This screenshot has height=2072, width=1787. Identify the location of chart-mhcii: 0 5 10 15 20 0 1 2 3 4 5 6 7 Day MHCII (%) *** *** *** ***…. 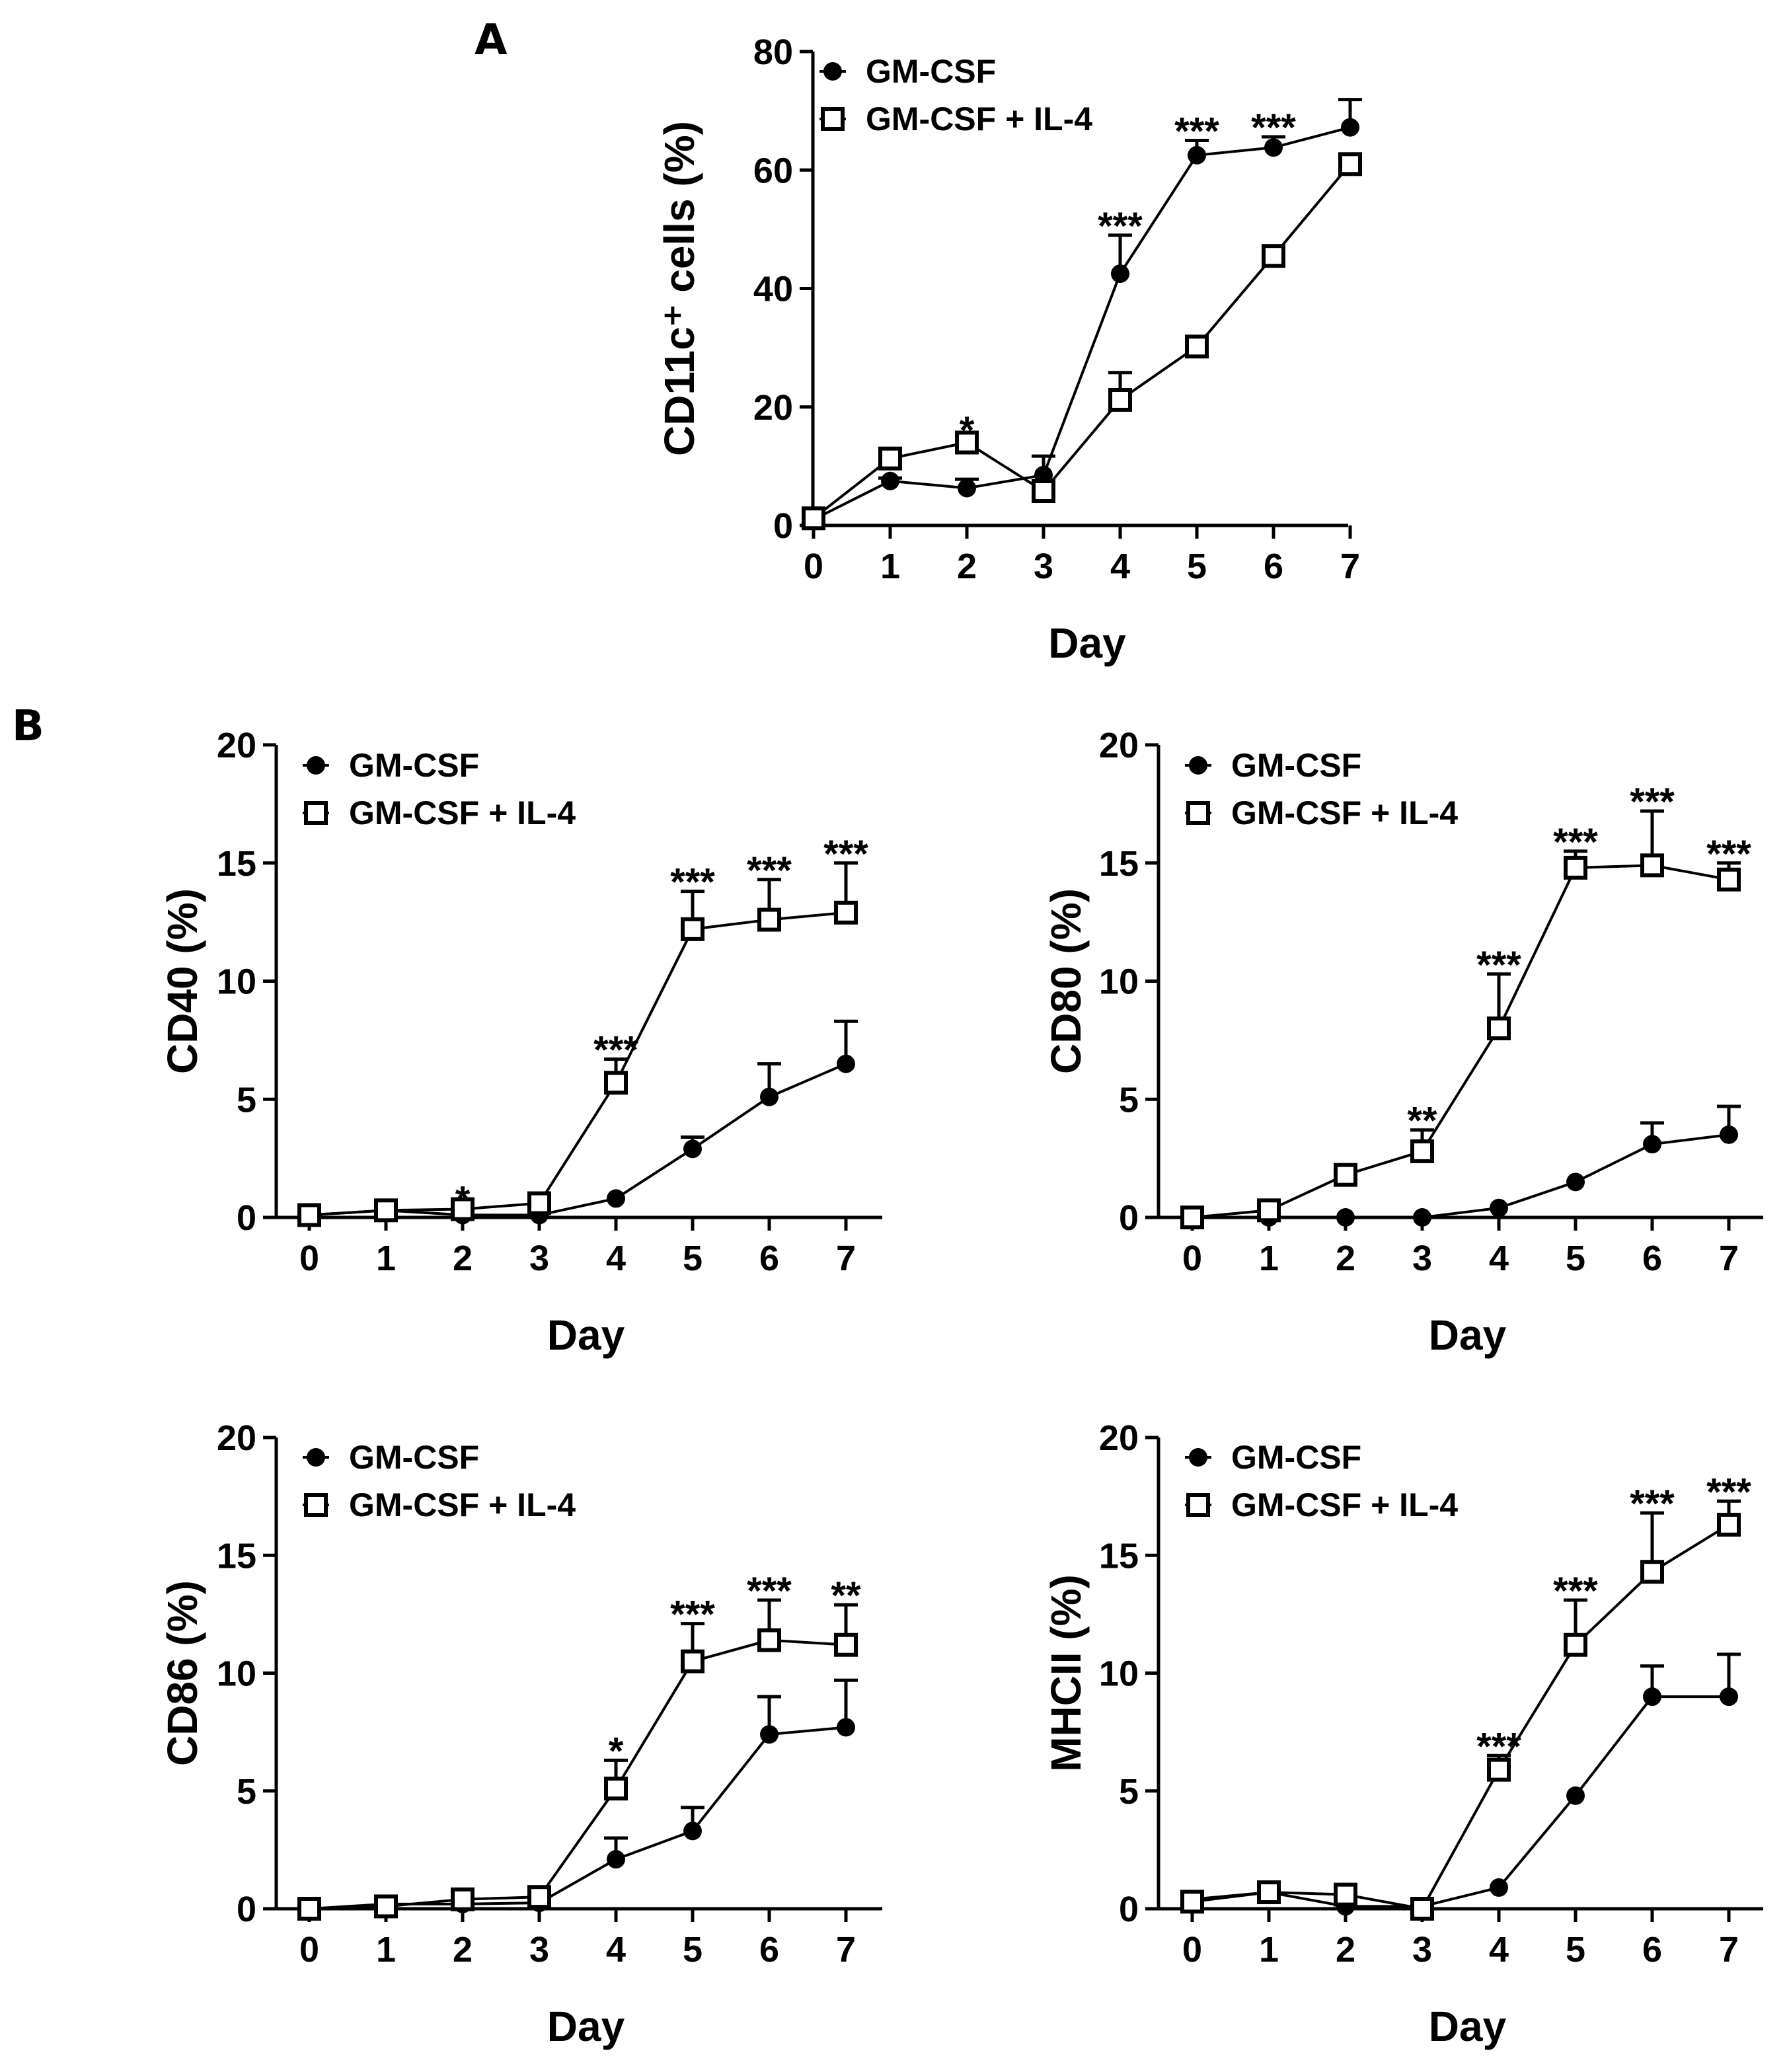
(1402, 1734).